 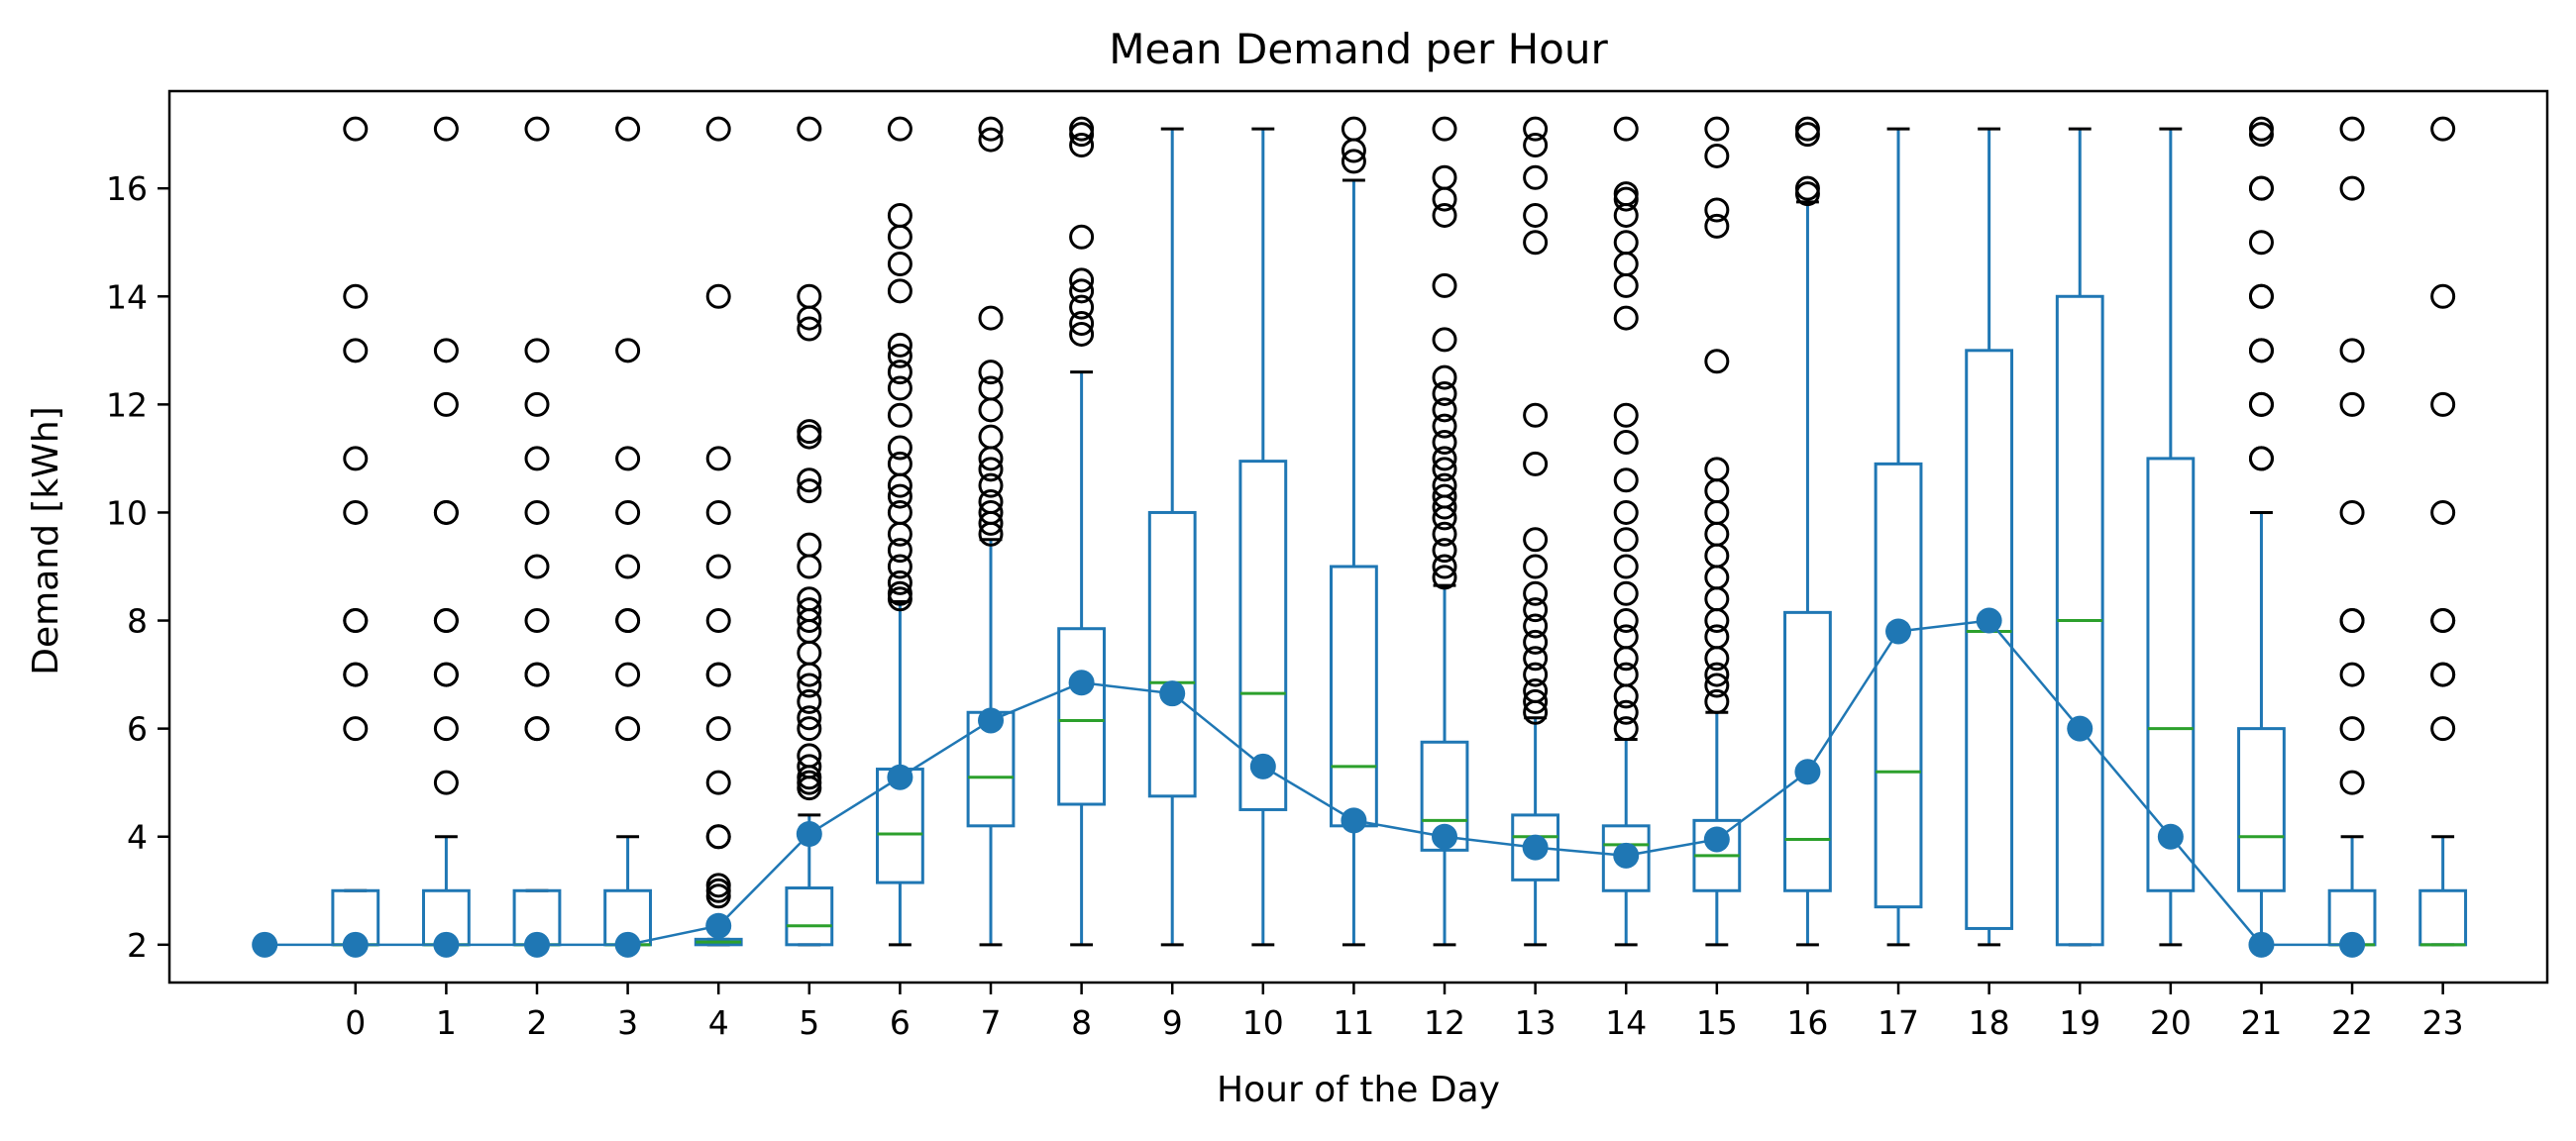 What do you see at coordinates (138, 621) in the screenshot?
I see `y-tick-label: 8` at bounding box center [138, 621].